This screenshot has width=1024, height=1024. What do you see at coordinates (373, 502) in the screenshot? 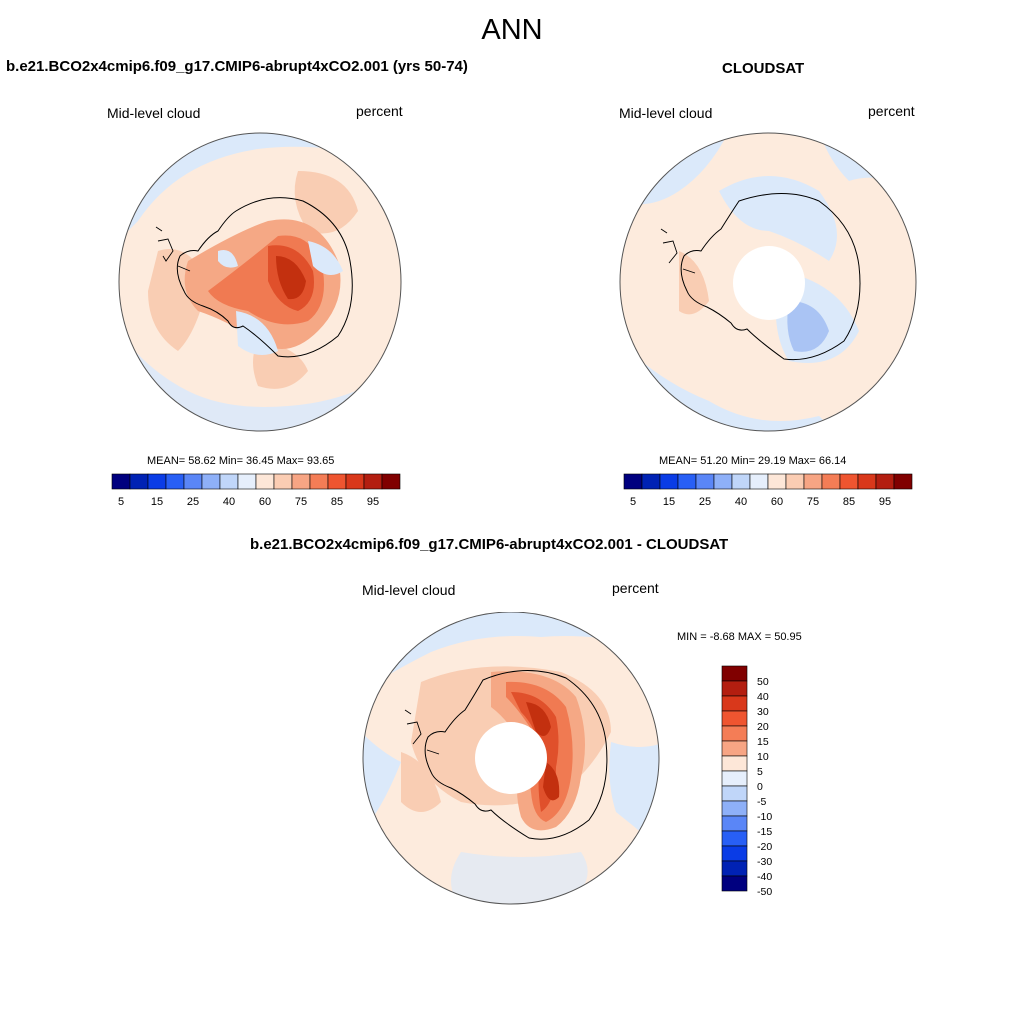
I see `panel-1-colorbar-tick-label: 95` at bounding box center [373, 502].